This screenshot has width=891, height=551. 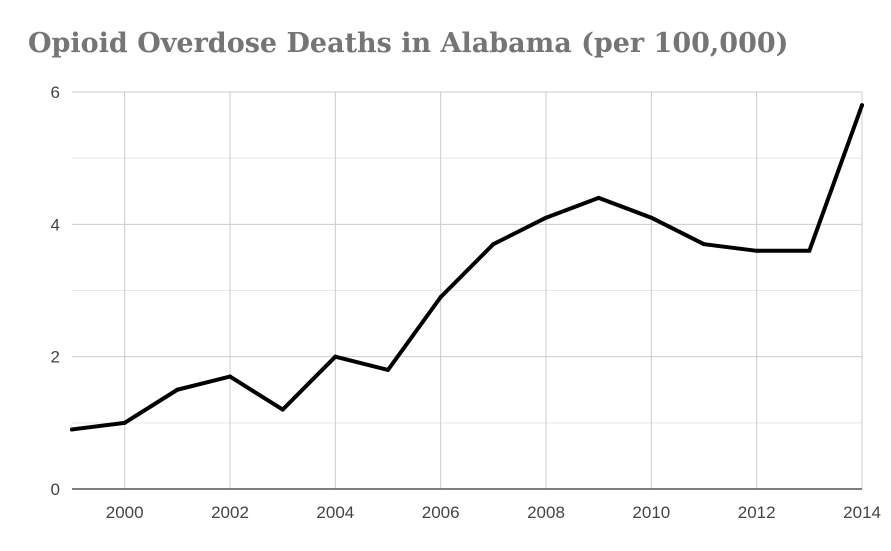 What do you see at coordinates (230, 512) in the screenshot?
I see `x-tick-label: 2002` at bounding box center [230, 512].